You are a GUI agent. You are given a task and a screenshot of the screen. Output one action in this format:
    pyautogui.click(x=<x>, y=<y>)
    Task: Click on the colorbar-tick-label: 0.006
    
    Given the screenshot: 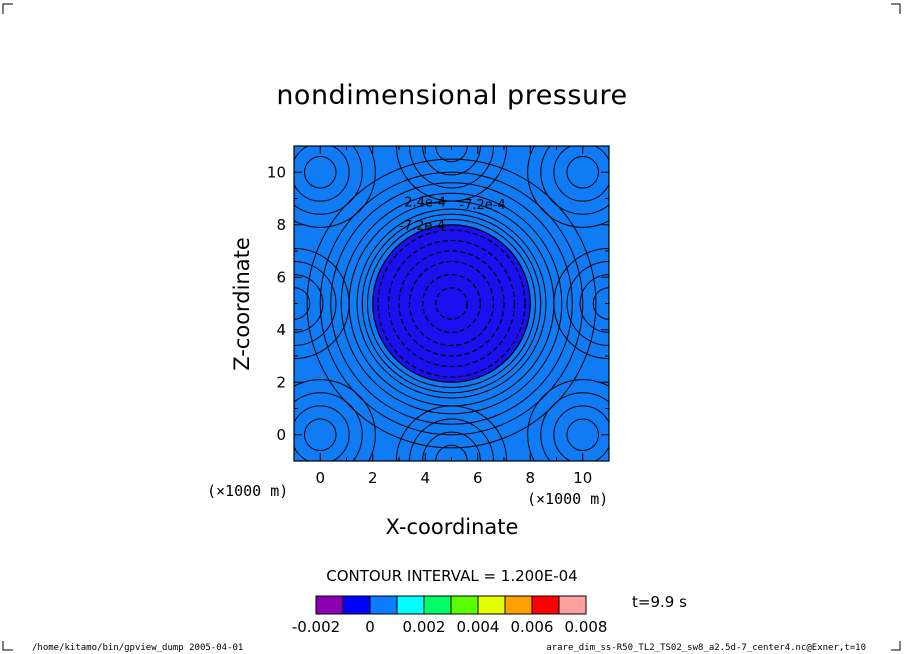 What is the action you would take?
    pyautogui.click(x=532, y=627)
    